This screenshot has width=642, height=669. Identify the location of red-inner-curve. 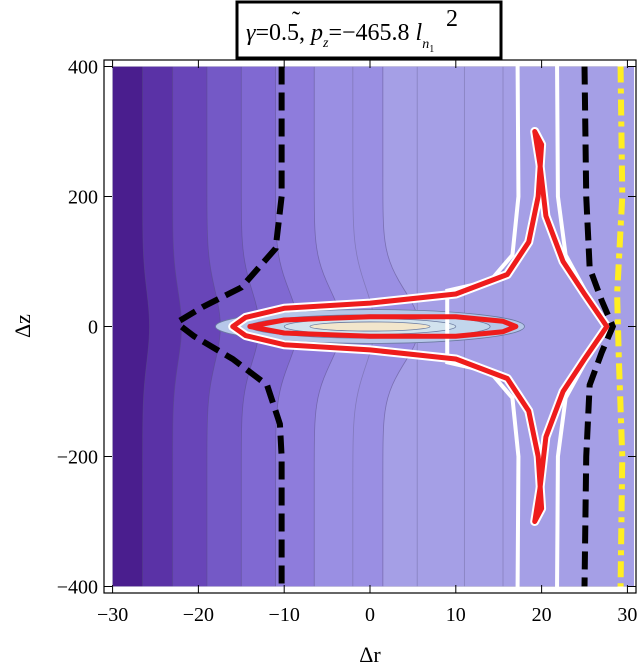
(383, 326).